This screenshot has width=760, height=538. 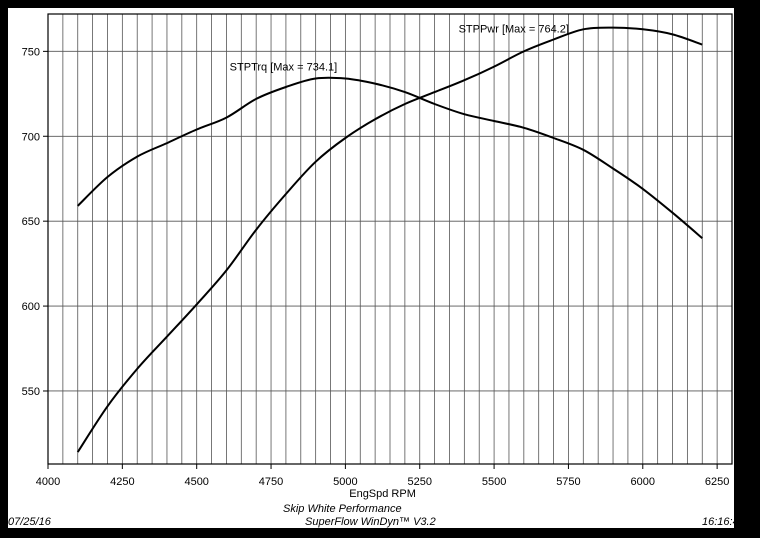 I want to click on series-annotation-stppwr: STPPwr [Max = 764.2], so click(x=514, y=29).